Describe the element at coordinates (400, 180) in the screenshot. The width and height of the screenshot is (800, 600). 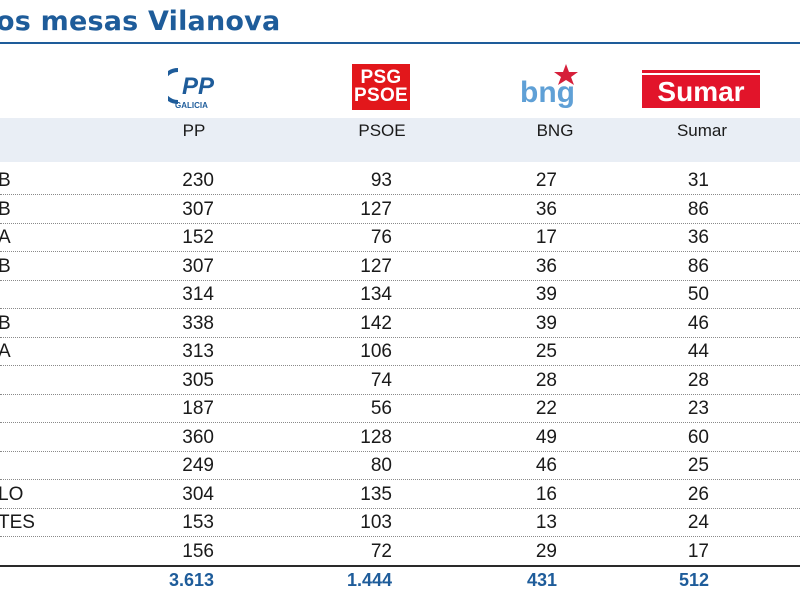
I see `table-row: B 230 93 27 31` at that location.